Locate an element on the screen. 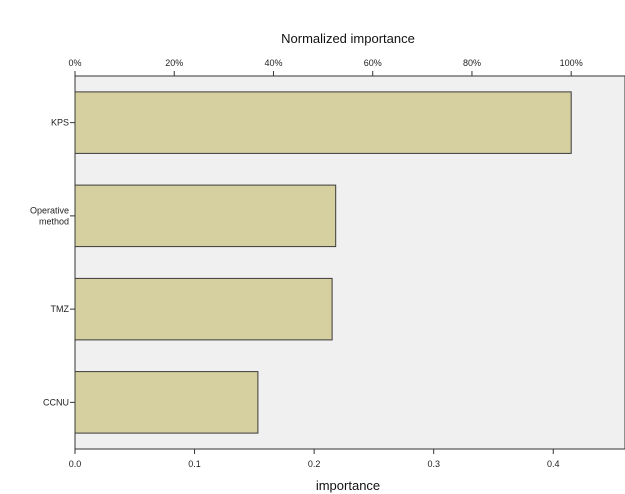 The image size is (625, 494). bottom-axis: 0.0 0.1 0.2 0.3 0.4 is located at coordinates (314, 459).